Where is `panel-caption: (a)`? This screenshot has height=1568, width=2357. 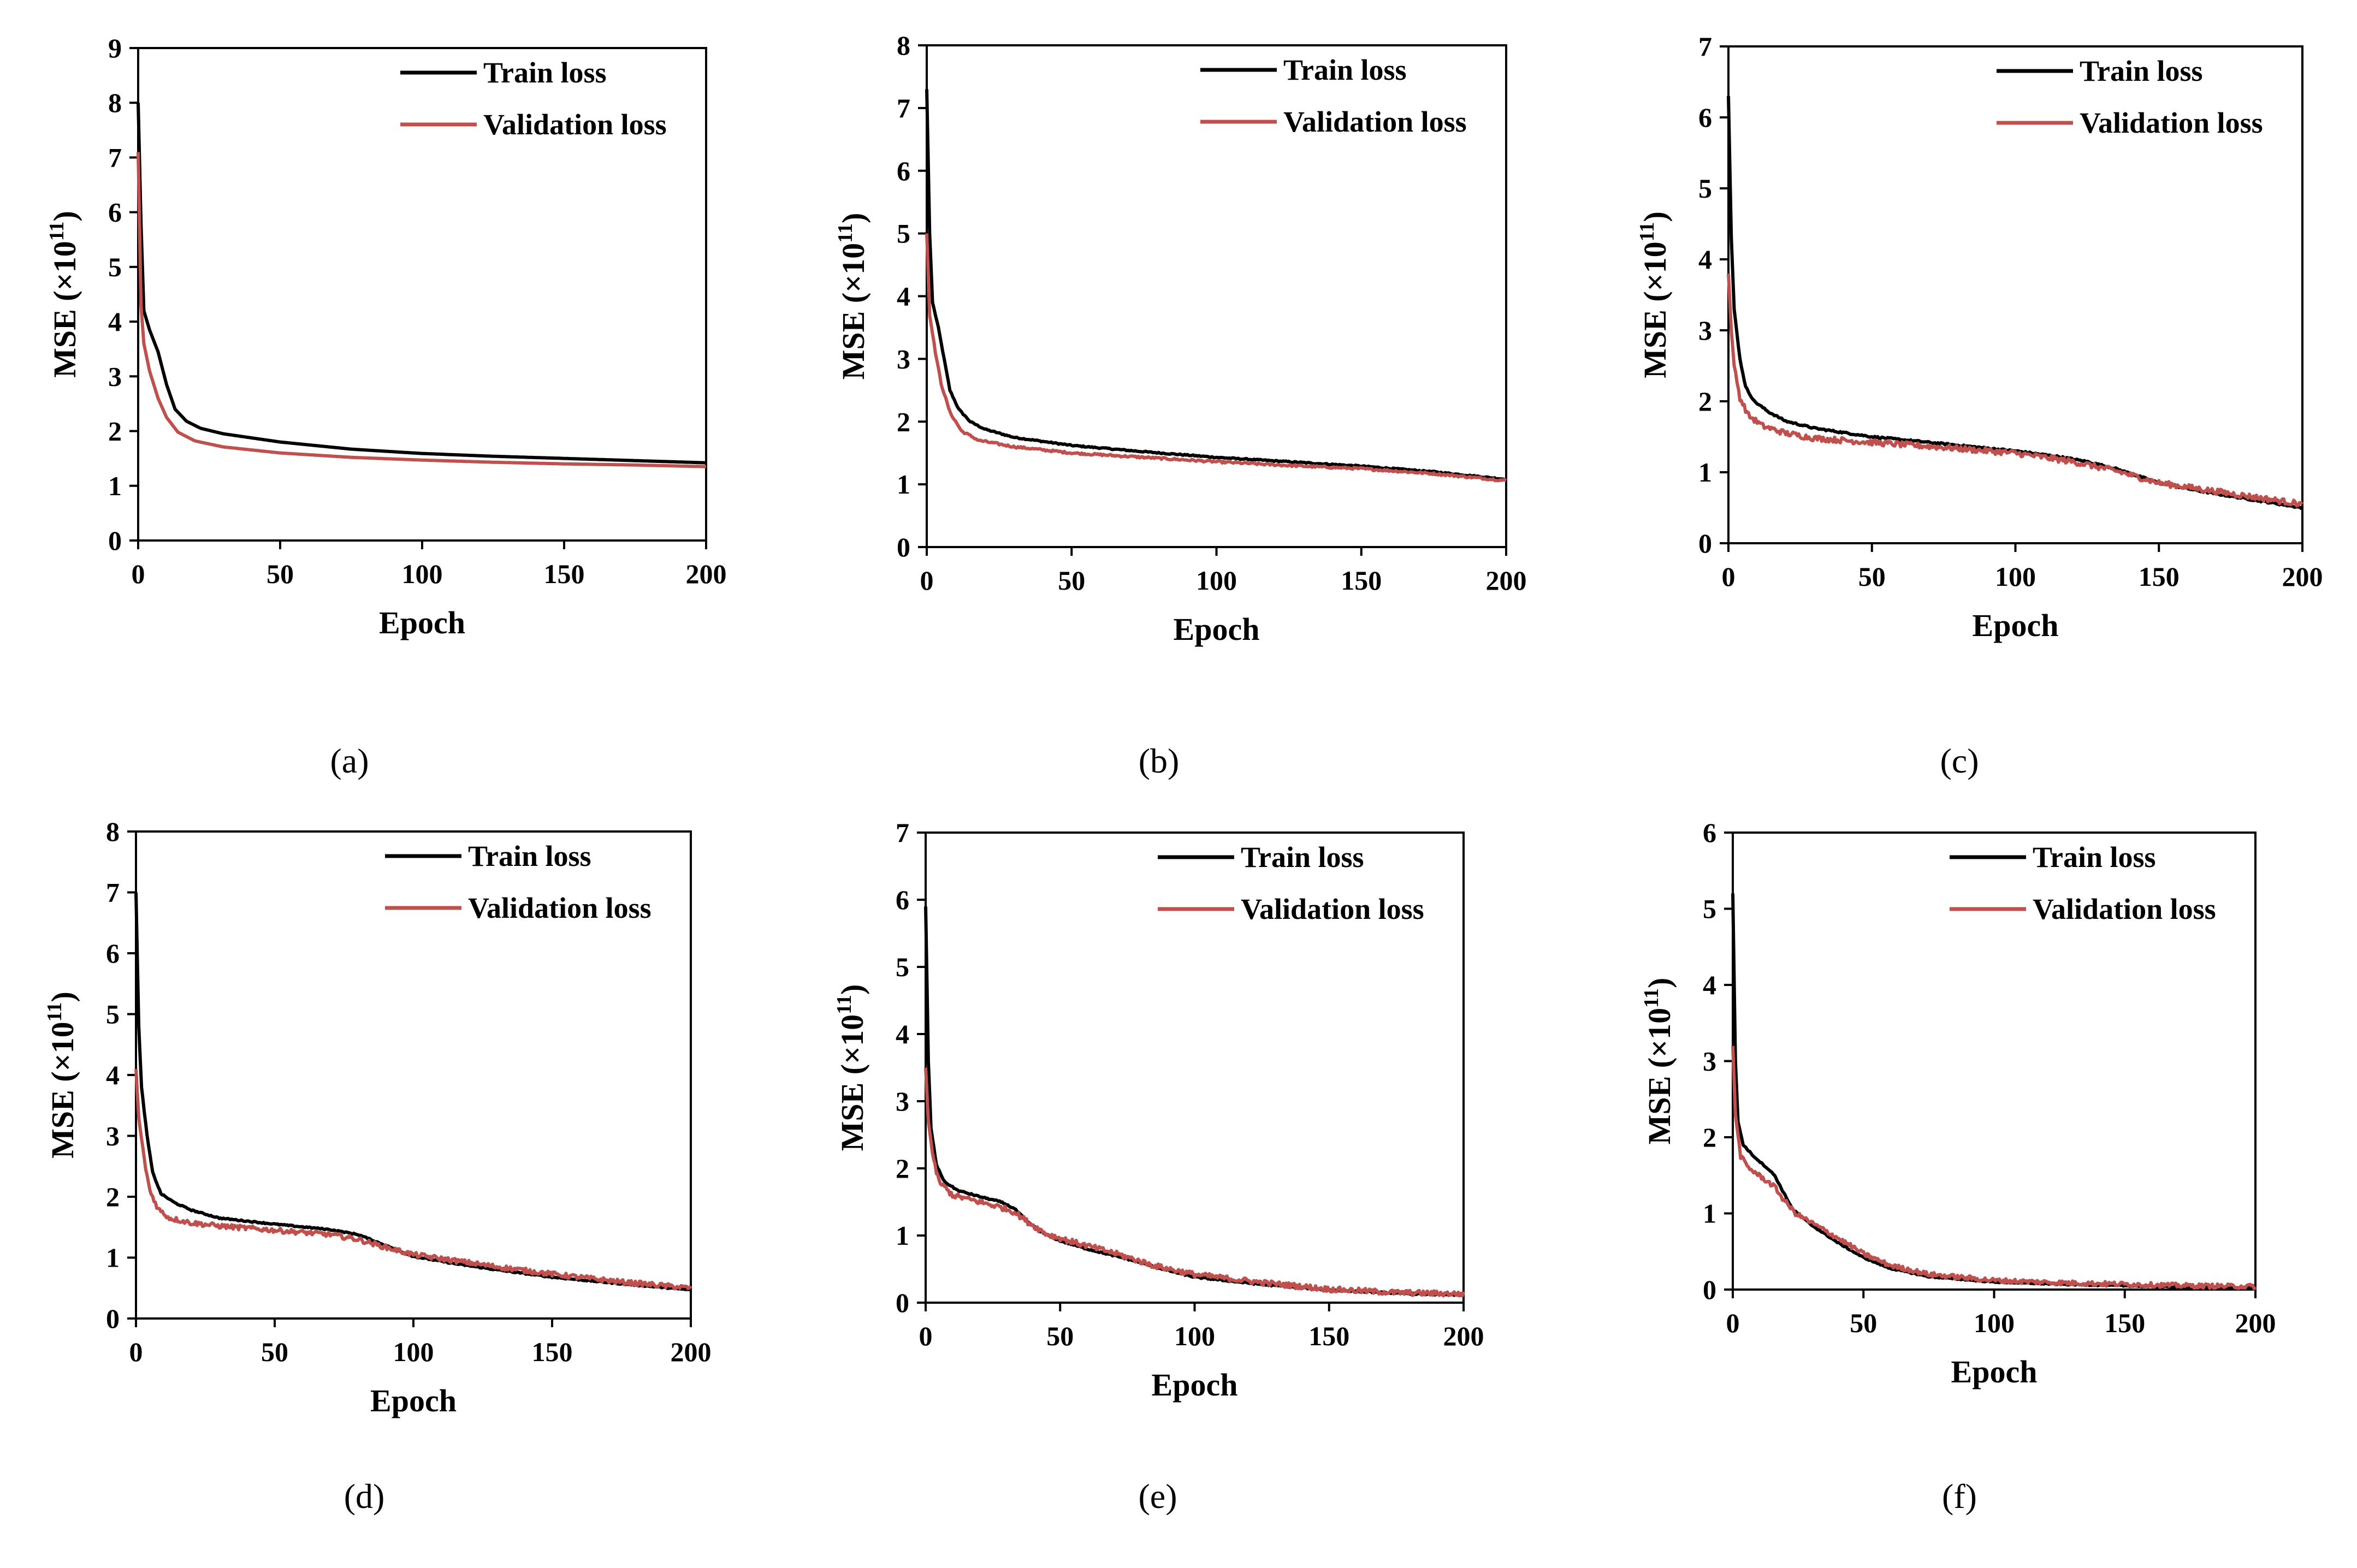 panel-caption: (a) is located at coordinates (349, 760).